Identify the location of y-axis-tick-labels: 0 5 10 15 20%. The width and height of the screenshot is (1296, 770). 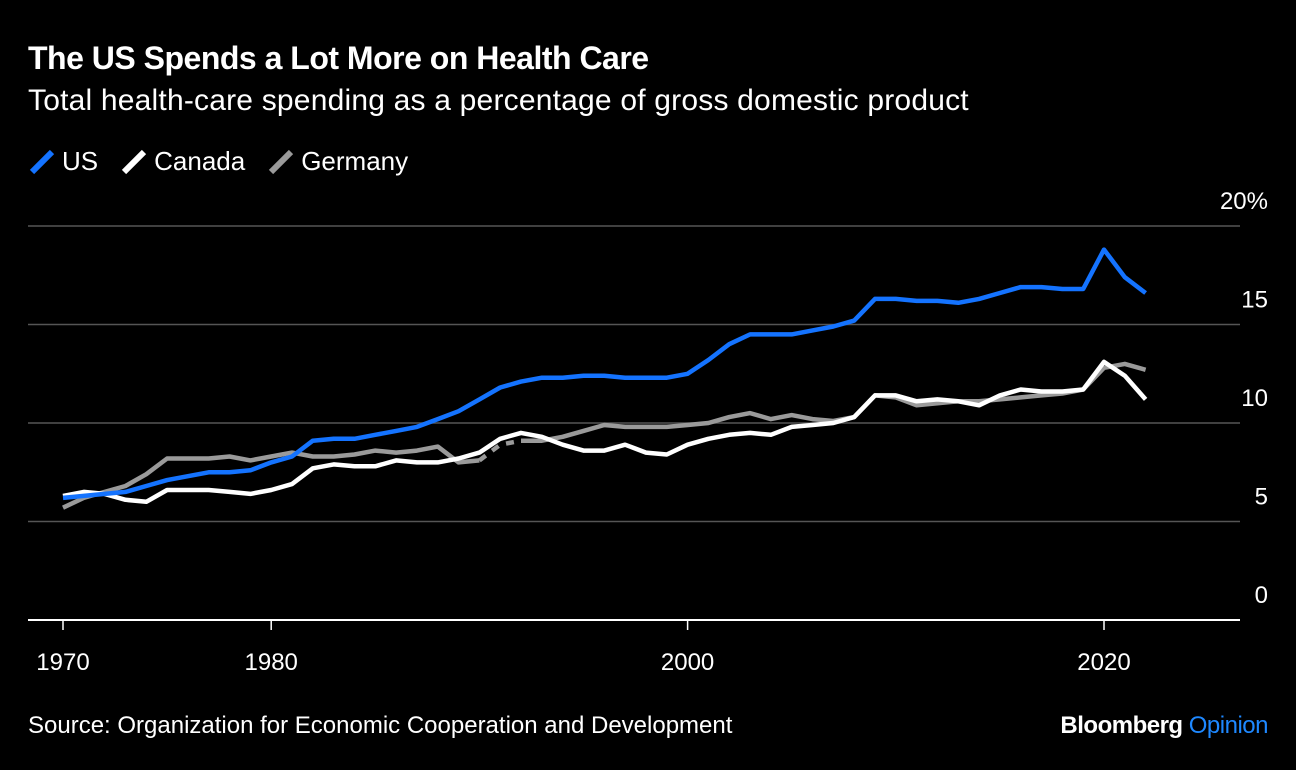
(1244, 398).